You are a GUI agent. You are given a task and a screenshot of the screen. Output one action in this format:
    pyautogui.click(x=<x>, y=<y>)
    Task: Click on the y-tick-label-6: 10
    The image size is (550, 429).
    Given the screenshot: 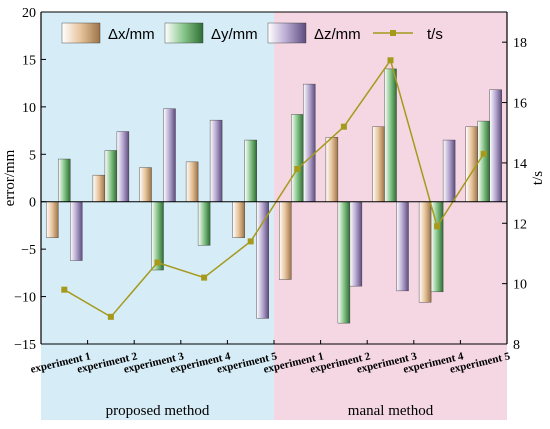 What is the action you would take?
    pyautogui.click(x=29, y=108)
    